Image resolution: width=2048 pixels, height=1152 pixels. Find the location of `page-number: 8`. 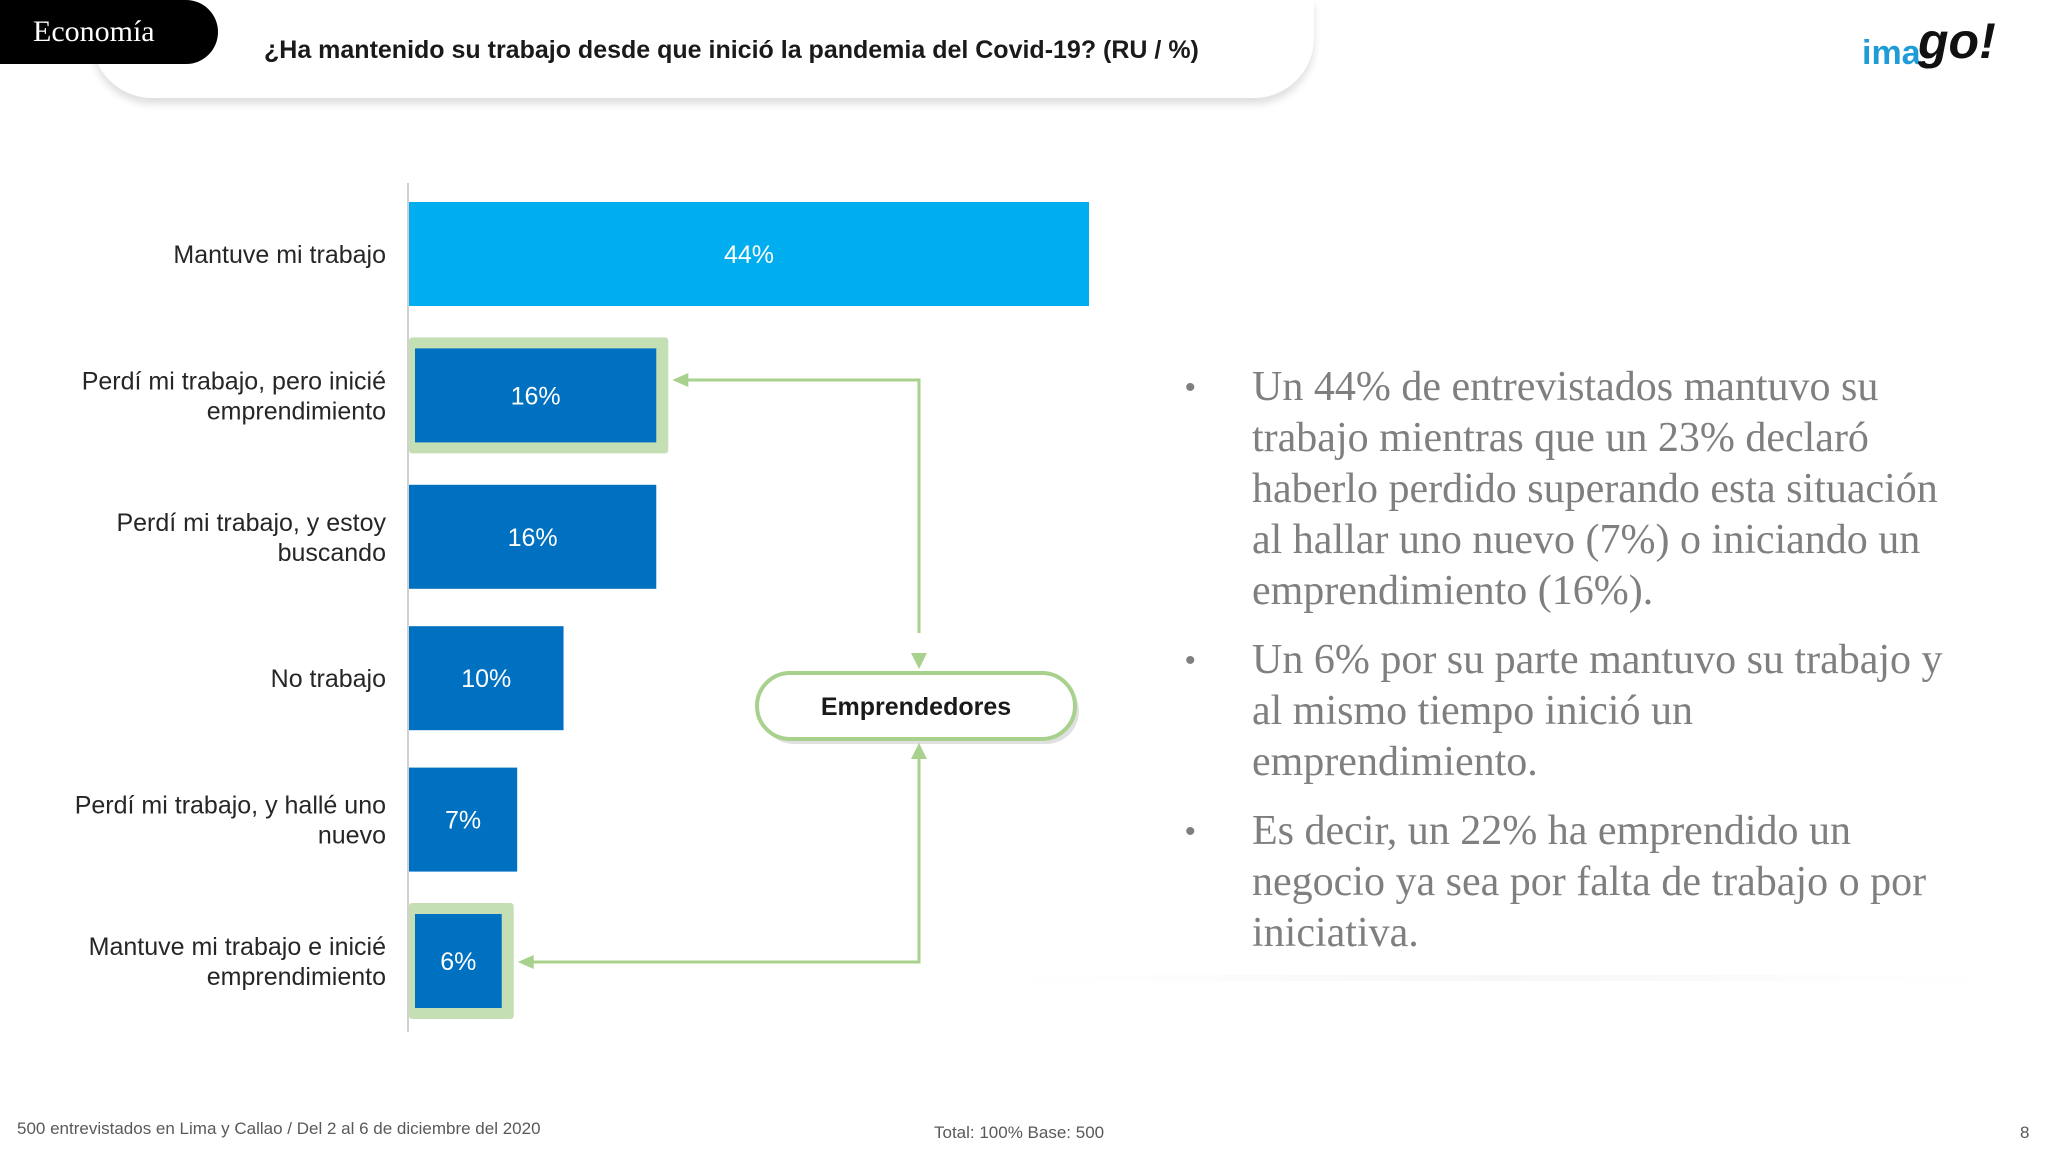

page-number: 8 is located at coordinates (2025, 1132).